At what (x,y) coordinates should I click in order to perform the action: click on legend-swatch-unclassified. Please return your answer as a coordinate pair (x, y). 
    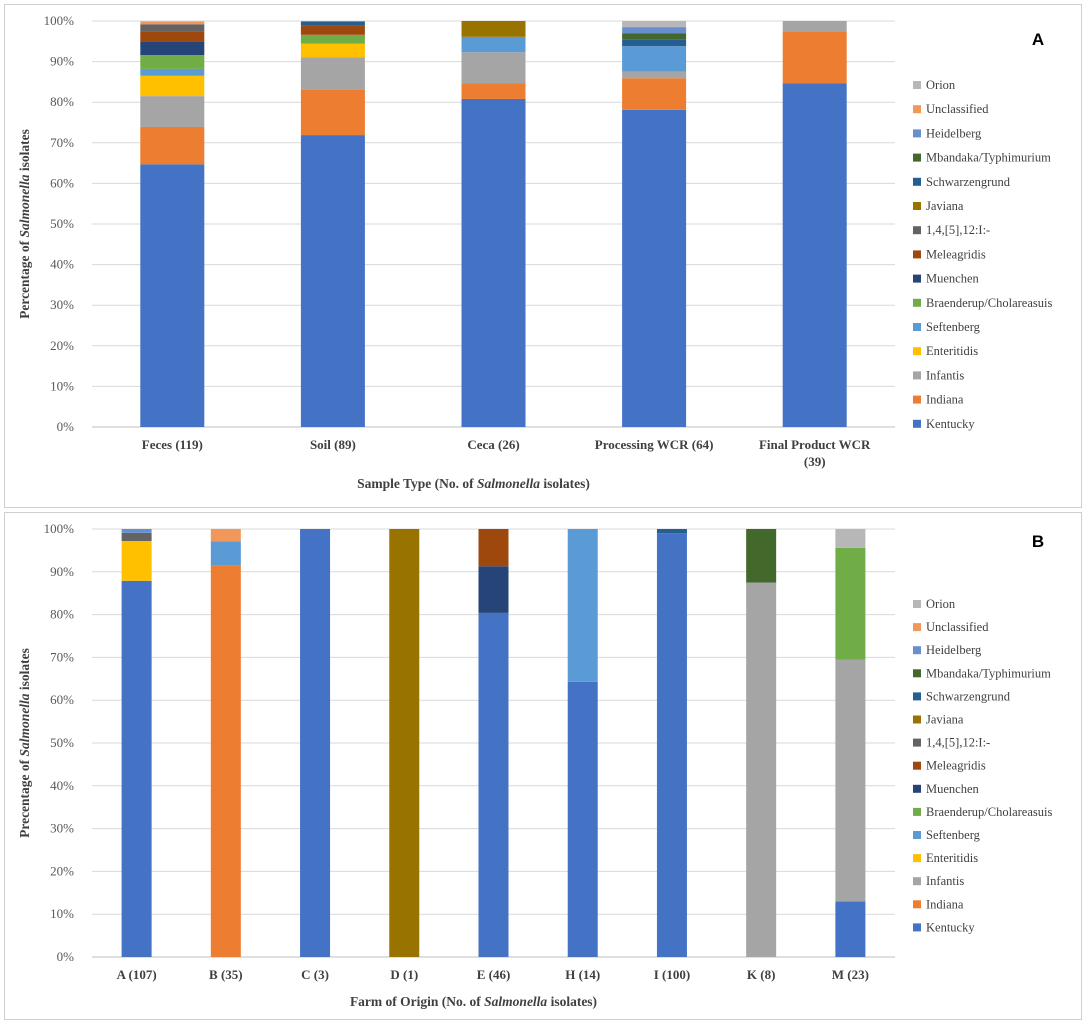
    Looking at the image, I should click on (917, 109).